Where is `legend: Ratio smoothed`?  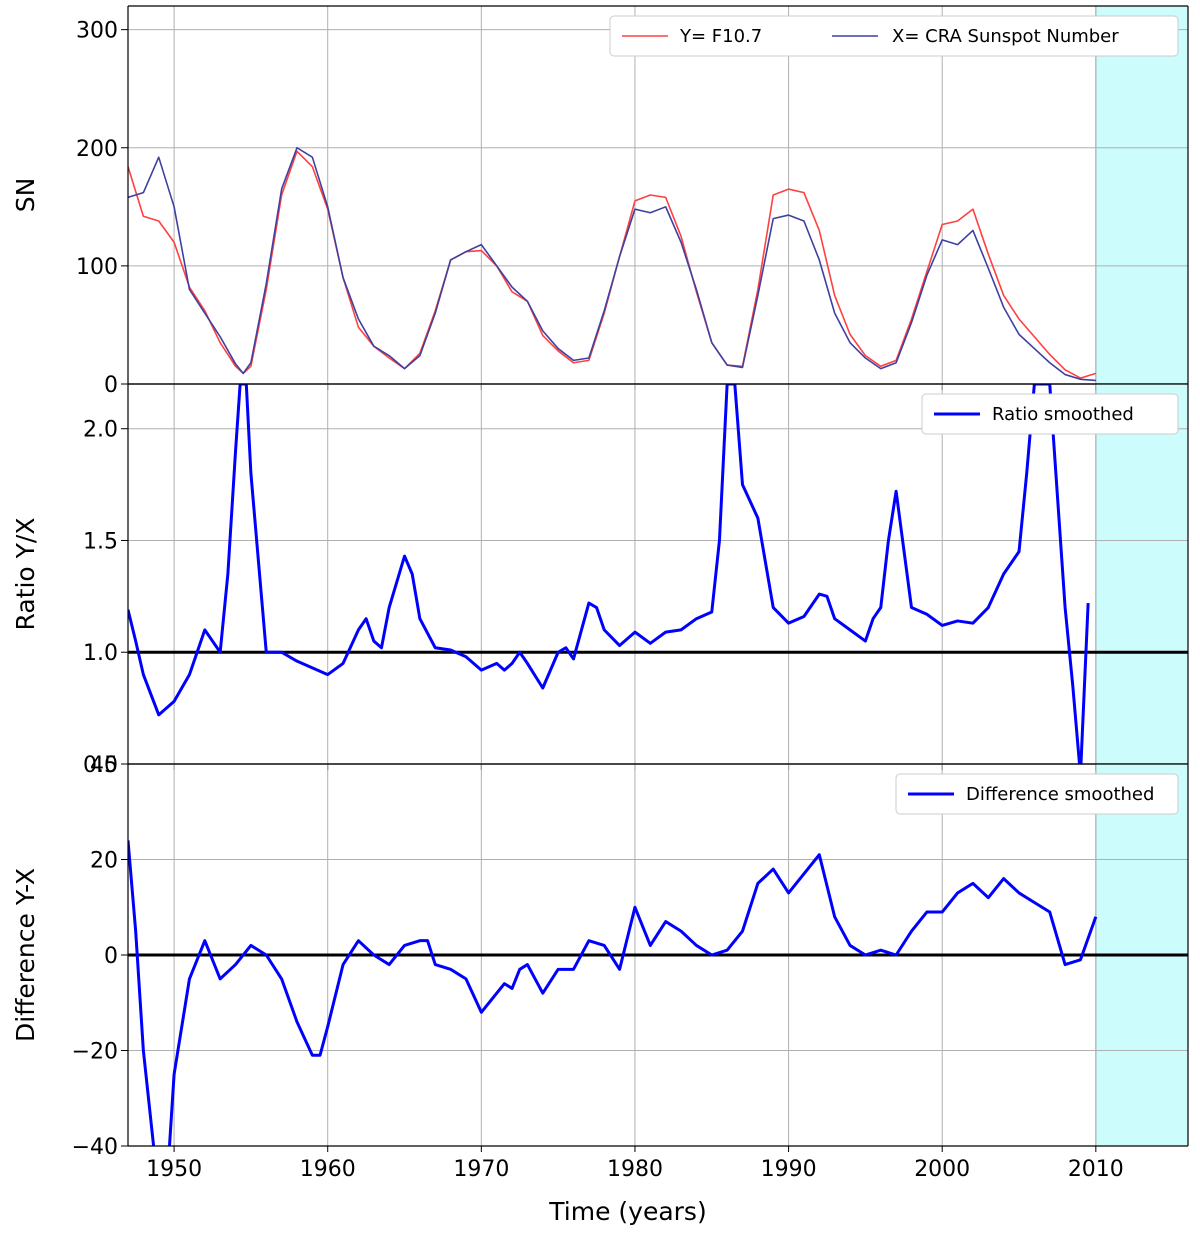
legend: Ratio smoothed is located at coordinates (1050, 414).